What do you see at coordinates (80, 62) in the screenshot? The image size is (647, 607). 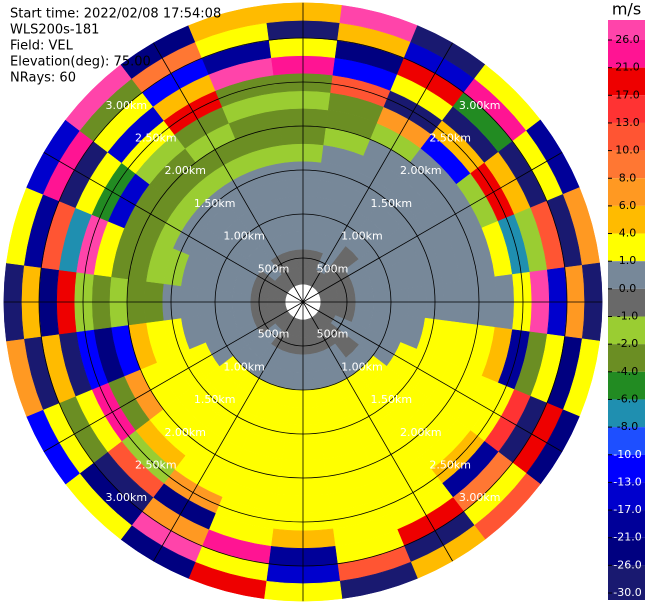 I see `info-line: Elevation(deg): 75.00` at bounding box center [80, 62].